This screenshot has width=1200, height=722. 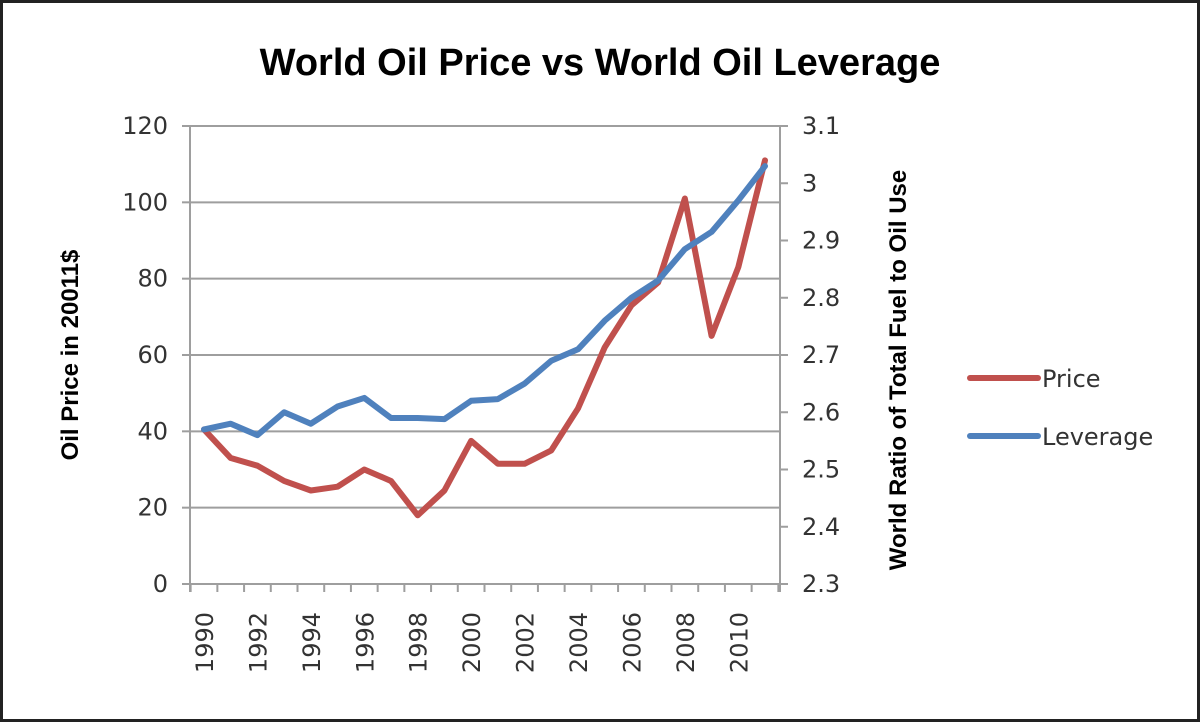 I want to click on chart-title: World Oil Price vs World Oil Leverage, so click(x=600, y=63).